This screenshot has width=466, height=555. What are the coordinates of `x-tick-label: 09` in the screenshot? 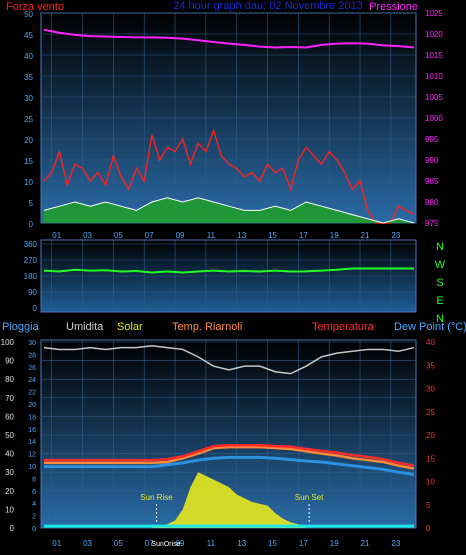 It's located at (180, 235).